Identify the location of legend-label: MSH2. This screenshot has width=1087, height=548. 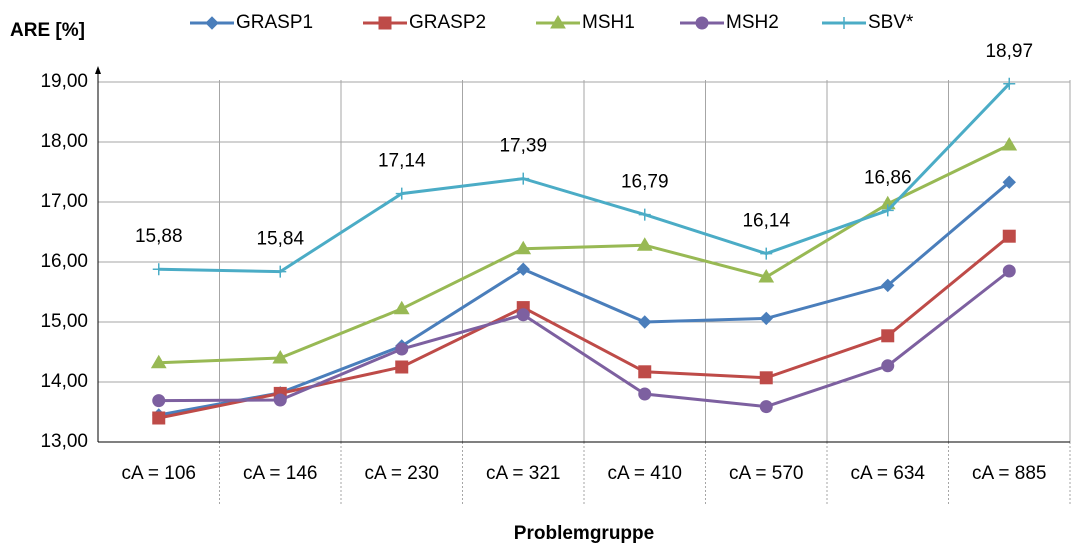
(752, 22).